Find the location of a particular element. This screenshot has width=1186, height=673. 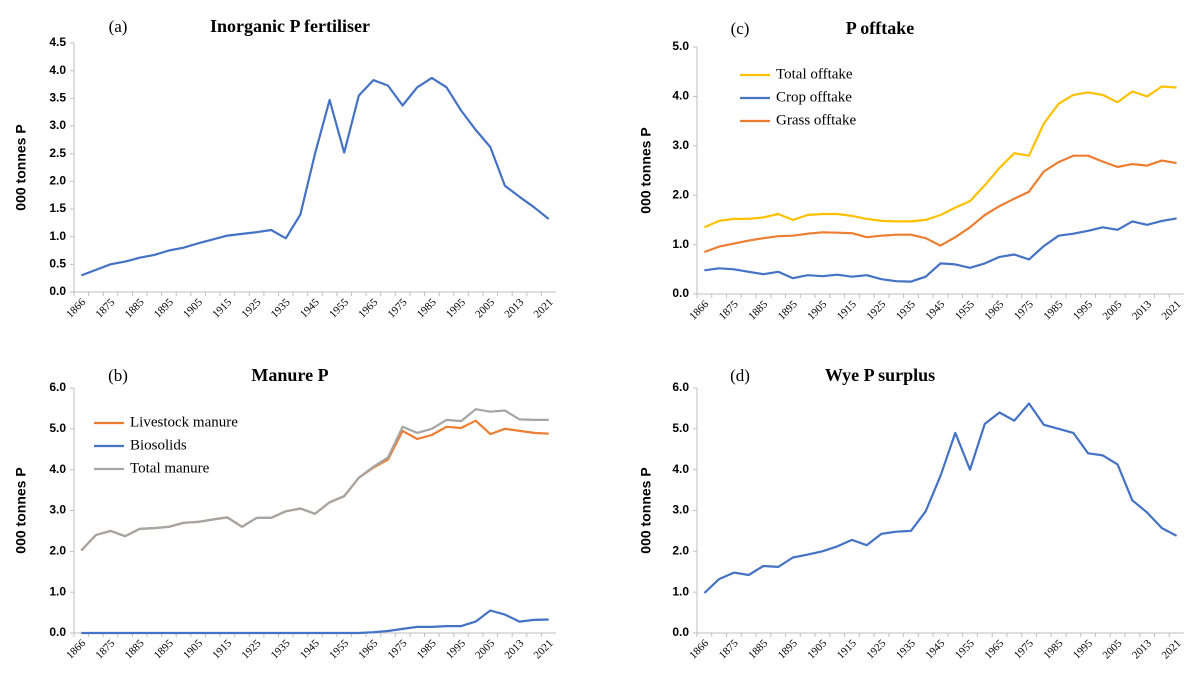

y-tick-label: 6.0 is located at coordinates (680, 387).